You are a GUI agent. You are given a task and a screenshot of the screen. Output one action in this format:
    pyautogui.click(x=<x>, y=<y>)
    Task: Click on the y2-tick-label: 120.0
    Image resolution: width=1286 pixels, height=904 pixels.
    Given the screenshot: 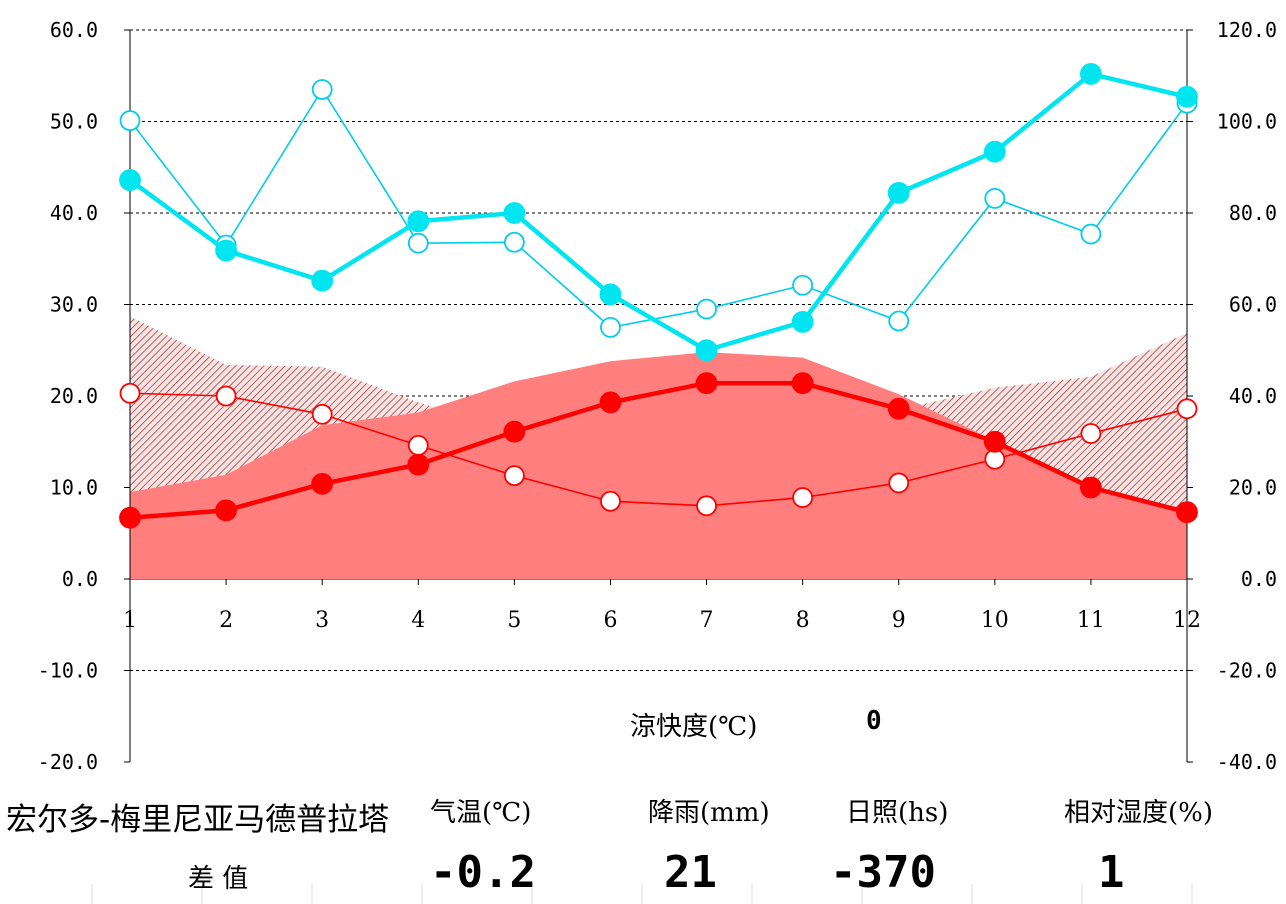 What is the action you would take?
    pyautogui.click(x=1247, y=30)
    